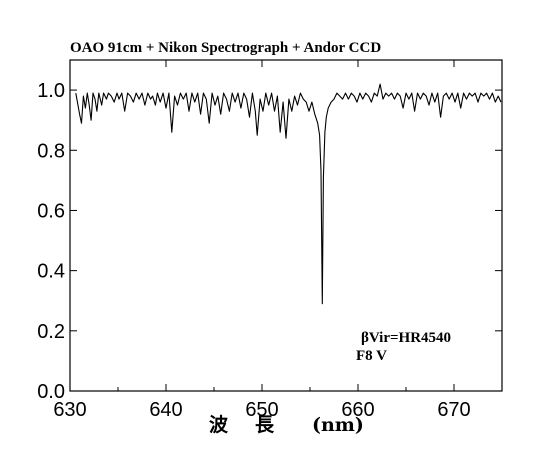  I want to click on x-tick-label: 630, so click(69, 410).